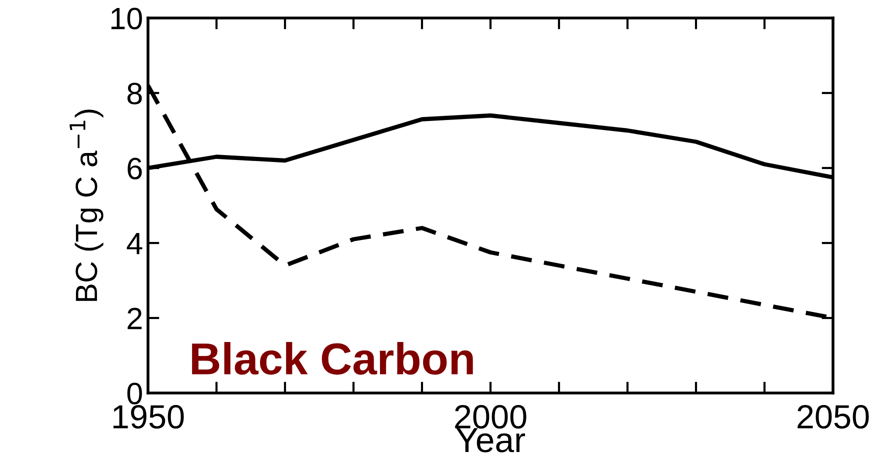 The image size is (877, 466). I want to click on x-tick-label: 1950, so click(148, 416).